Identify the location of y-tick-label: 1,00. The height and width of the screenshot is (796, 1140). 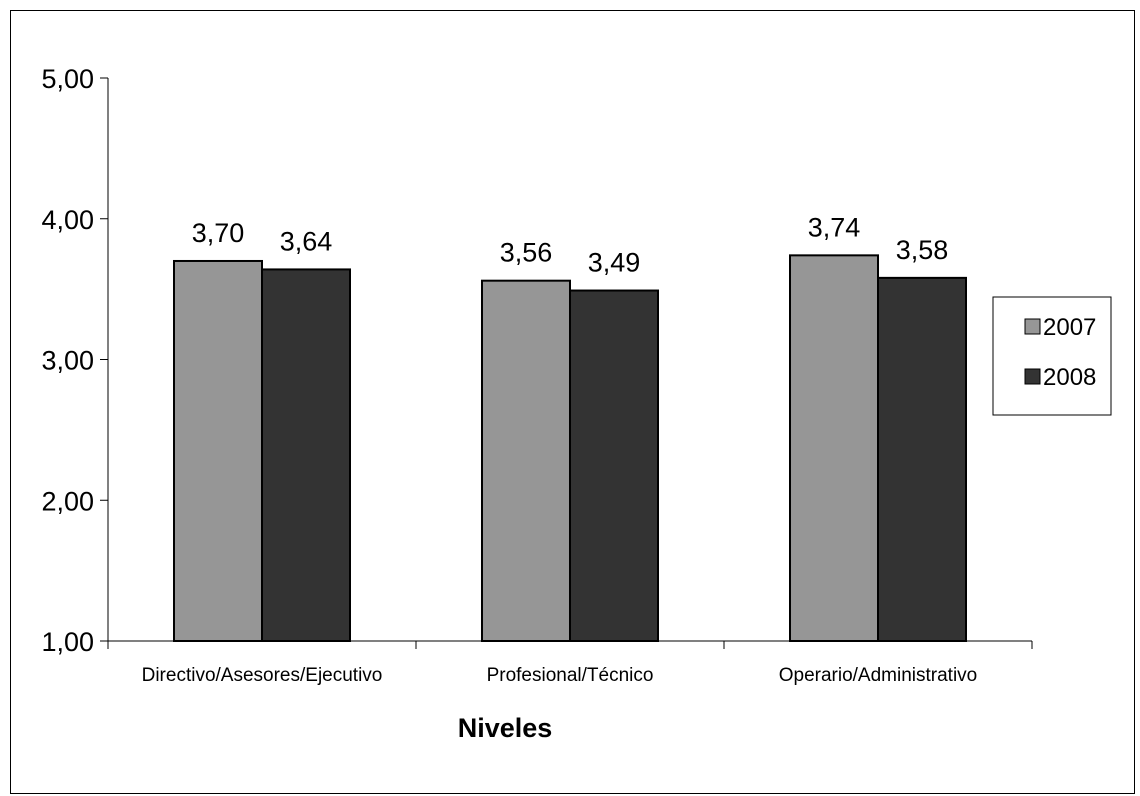
(67, 642).